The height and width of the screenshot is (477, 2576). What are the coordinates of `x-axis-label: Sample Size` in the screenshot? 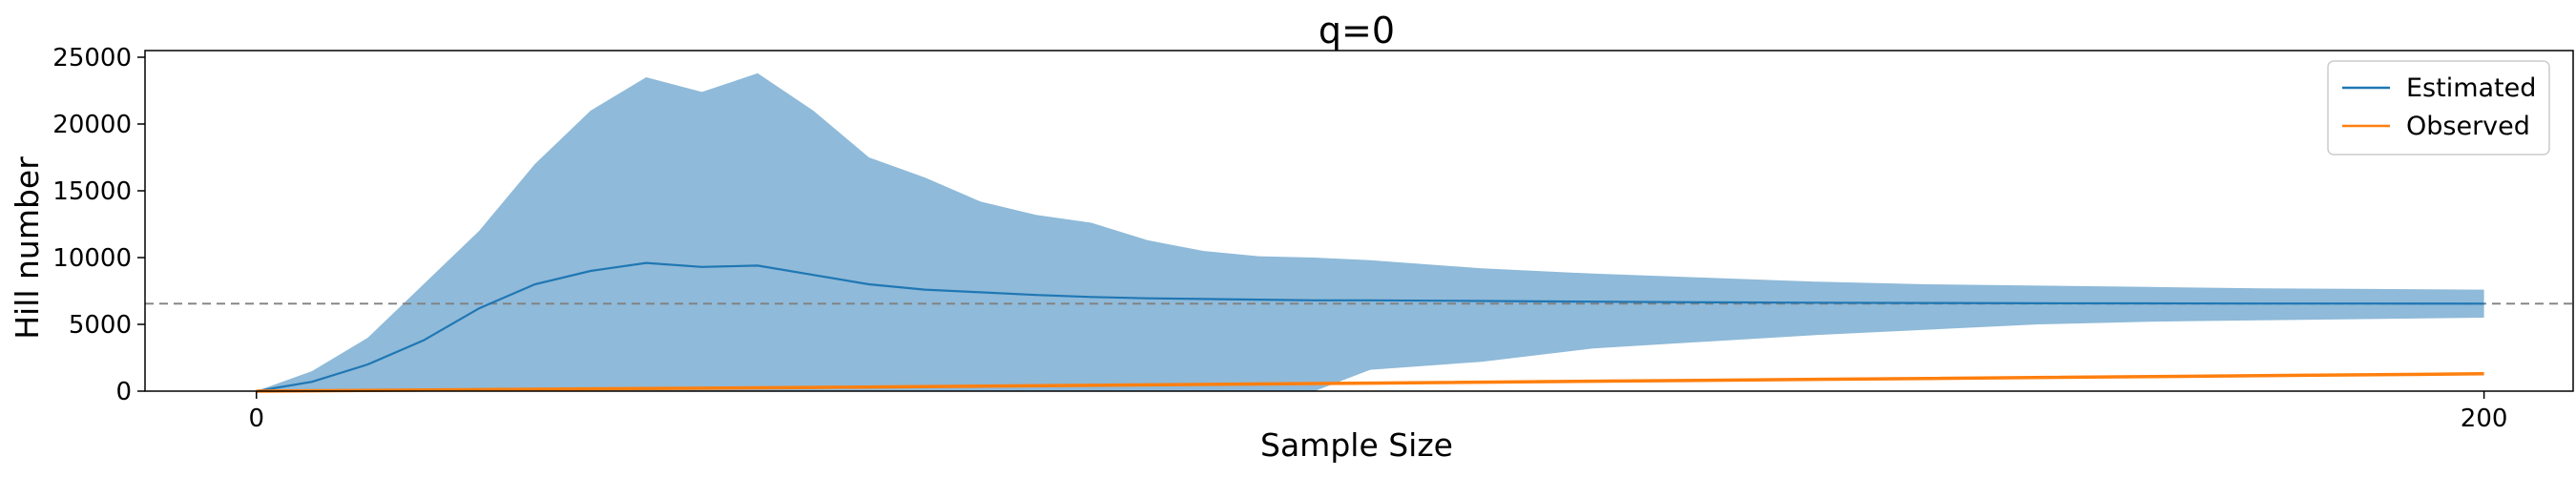 It's located at (1356, 445).